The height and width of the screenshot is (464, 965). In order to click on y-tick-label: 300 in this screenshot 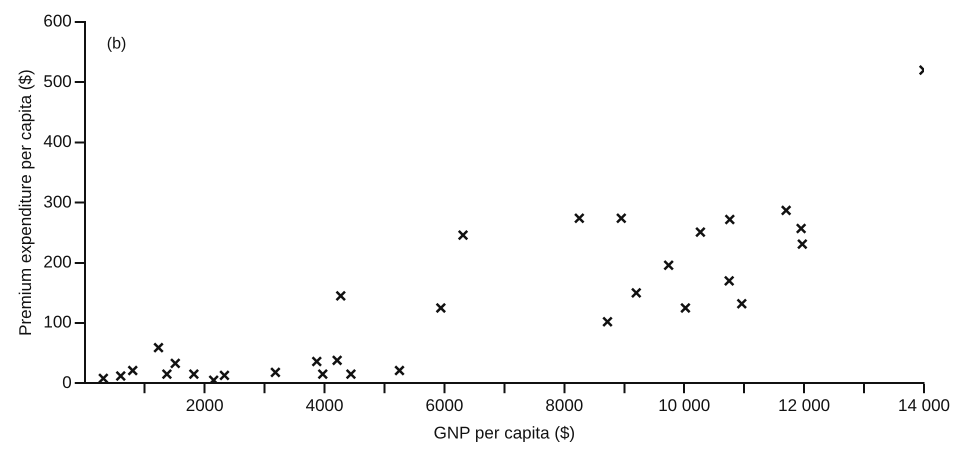, I will do `click(57, 202)`.